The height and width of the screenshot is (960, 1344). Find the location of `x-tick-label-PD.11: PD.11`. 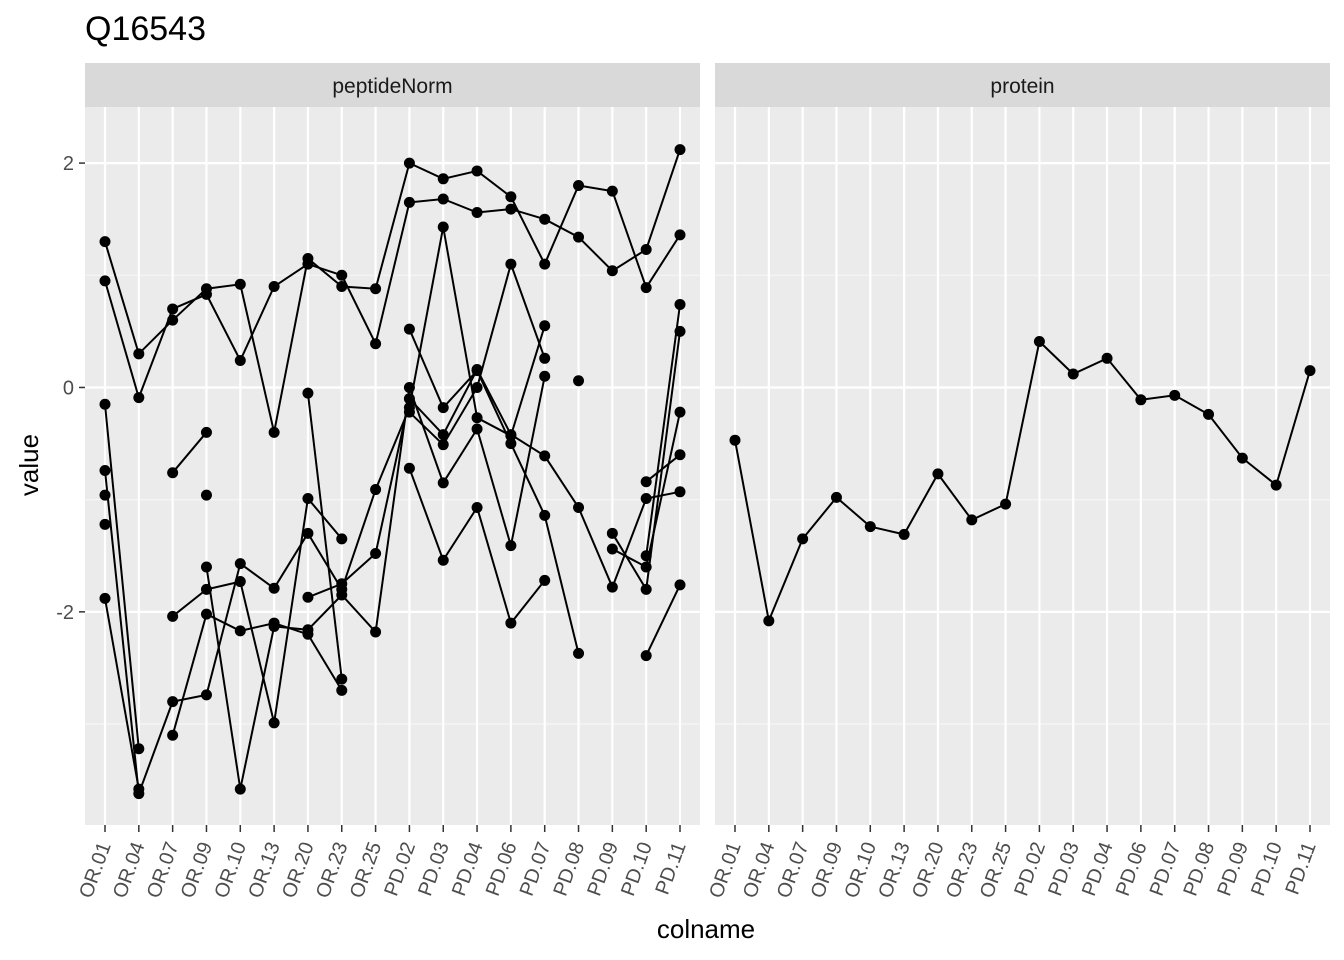

x-tick-label-PD.11: PD.11 is located at coordinates (1301, 868).